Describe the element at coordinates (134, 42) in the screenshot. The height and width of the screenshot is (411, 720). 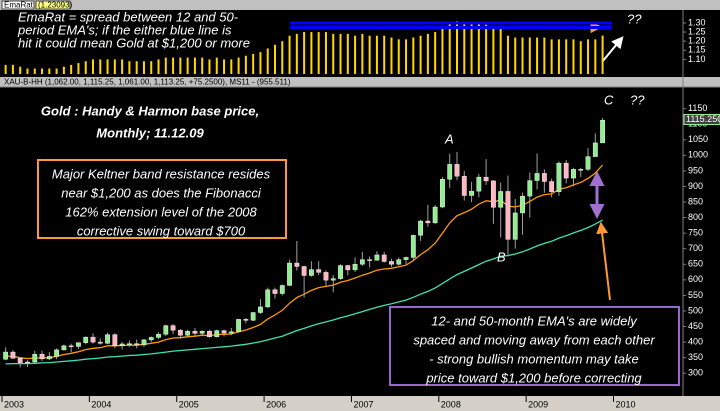
I see `annotation: hit it could mean Gold at $1,200 or more` at that location.